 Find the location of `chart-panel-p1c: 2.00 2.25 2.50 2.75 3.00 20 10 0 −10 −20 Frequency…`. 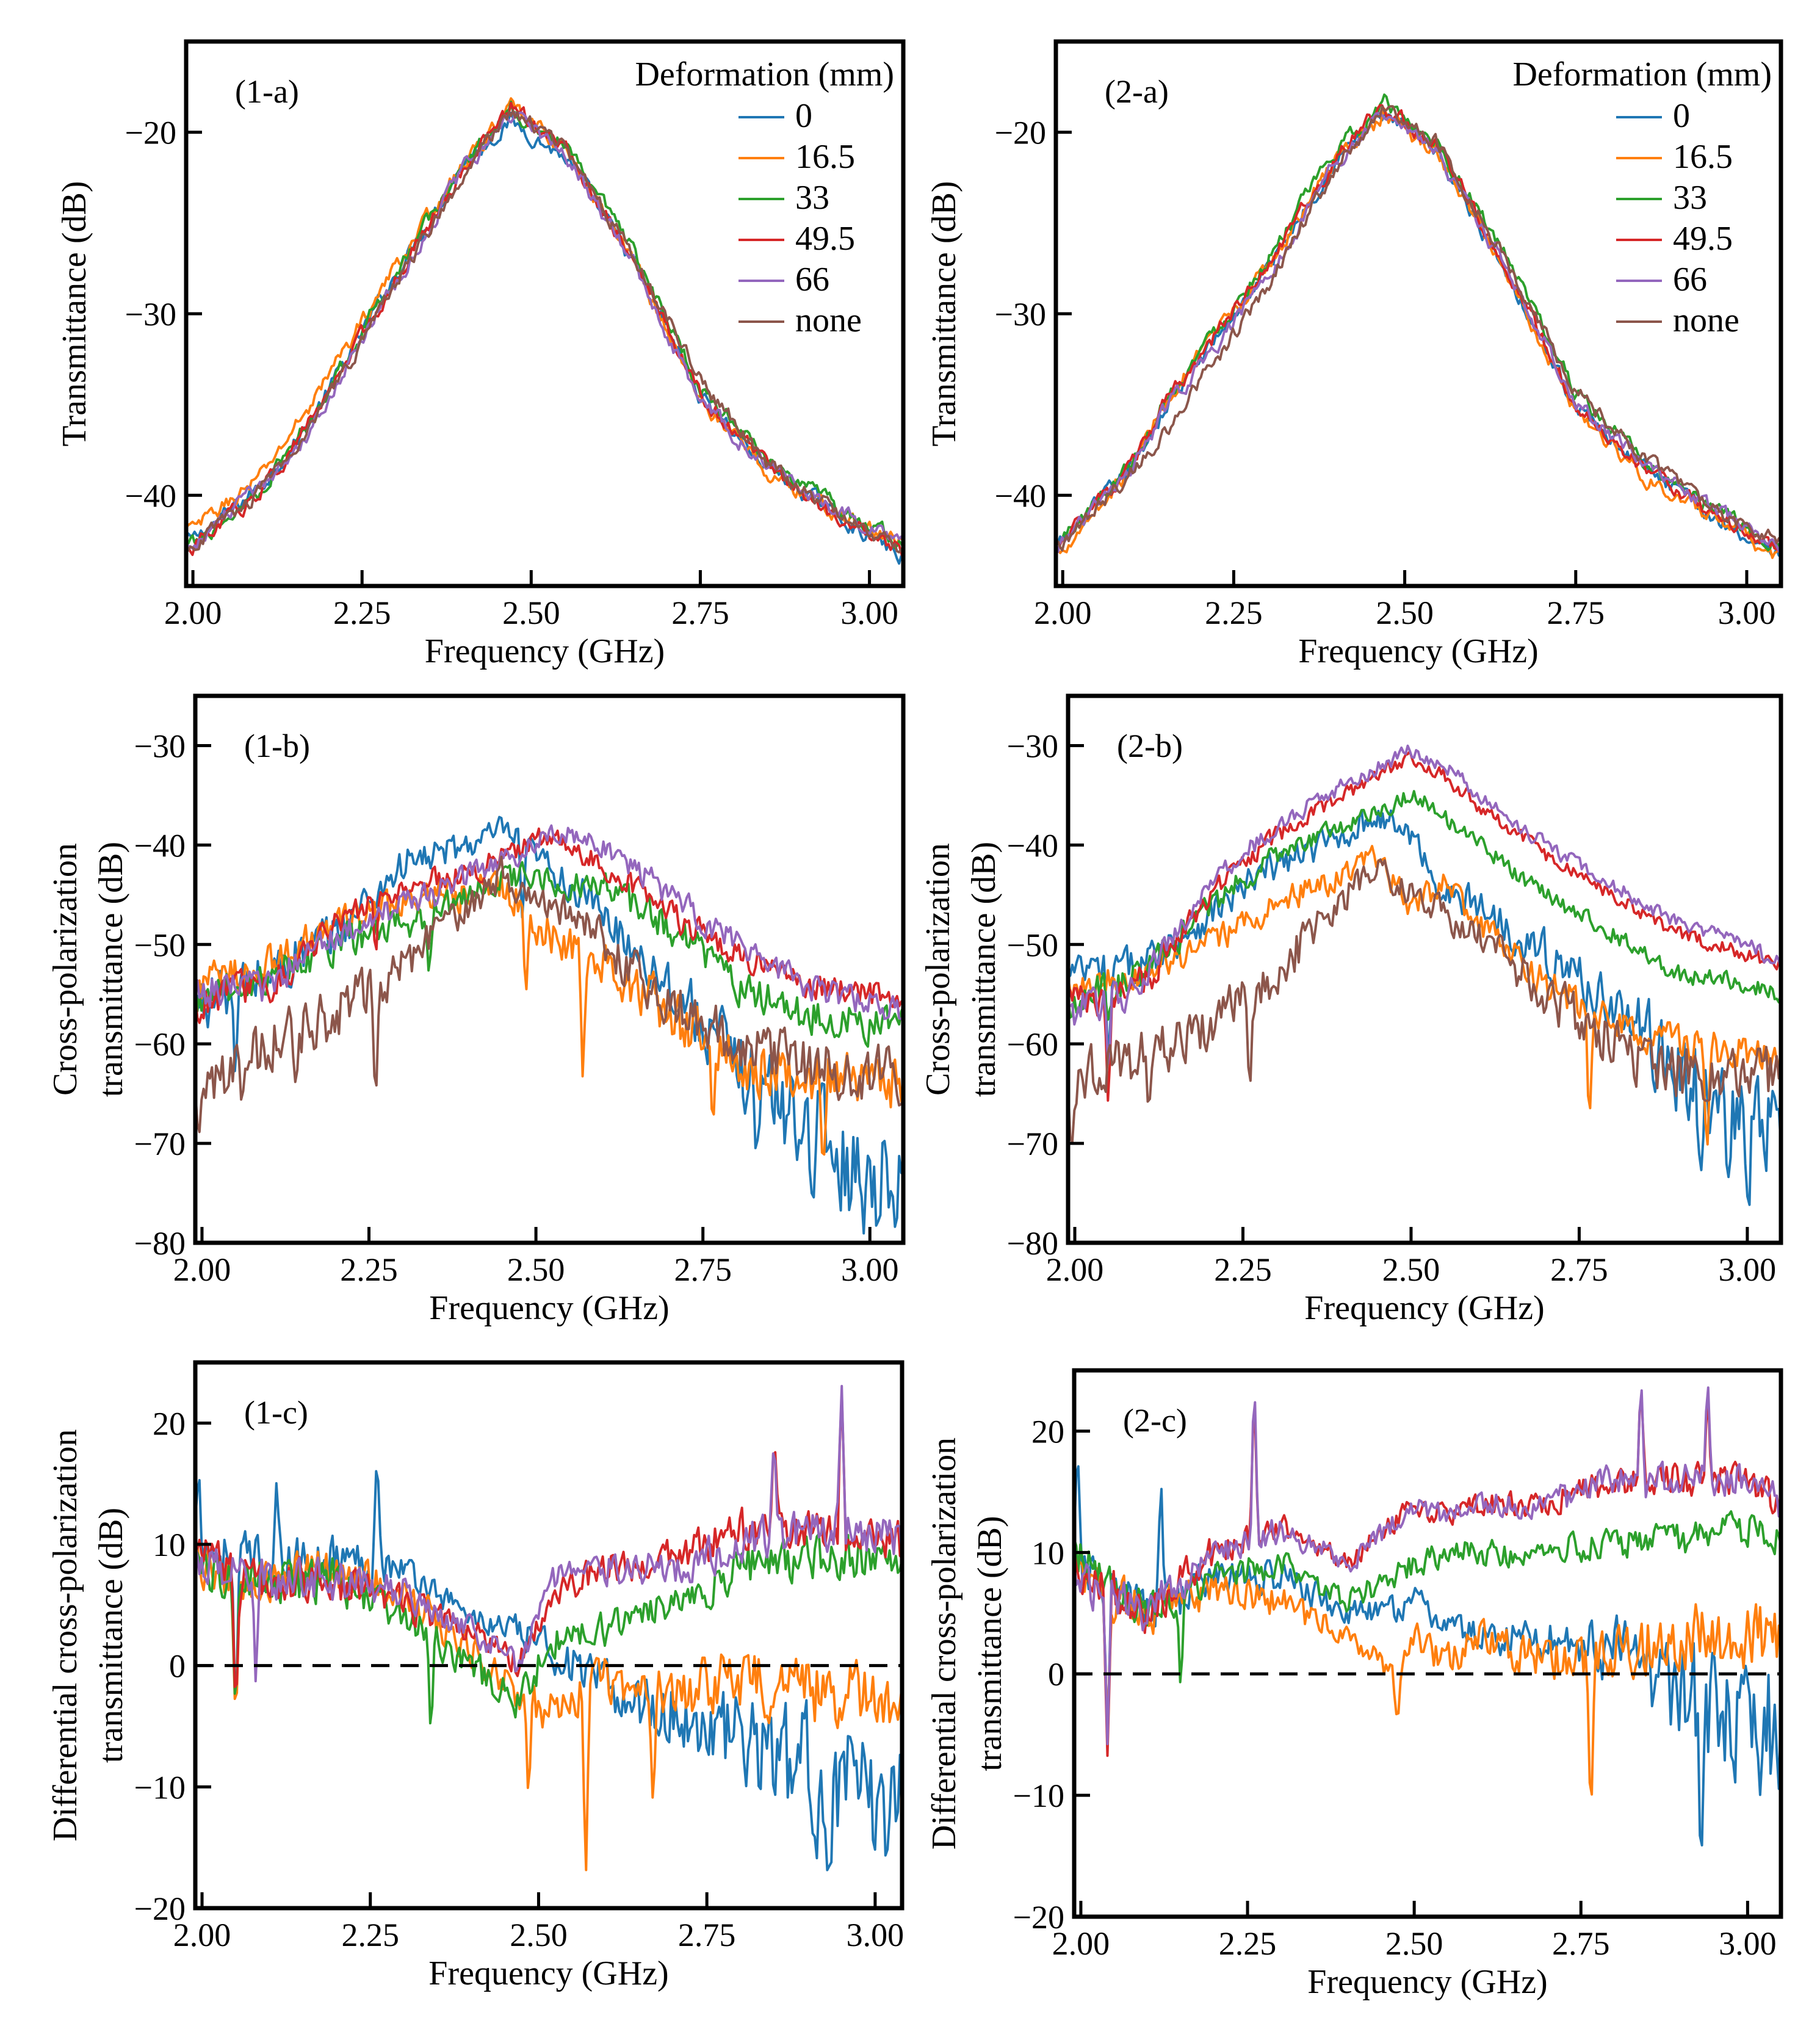

chart-panel-p1c: 2.00 2.25 2.50 2.75 3.00 20 10 0 −10 −20 Frequency… is located at coordinates (475, 1676).